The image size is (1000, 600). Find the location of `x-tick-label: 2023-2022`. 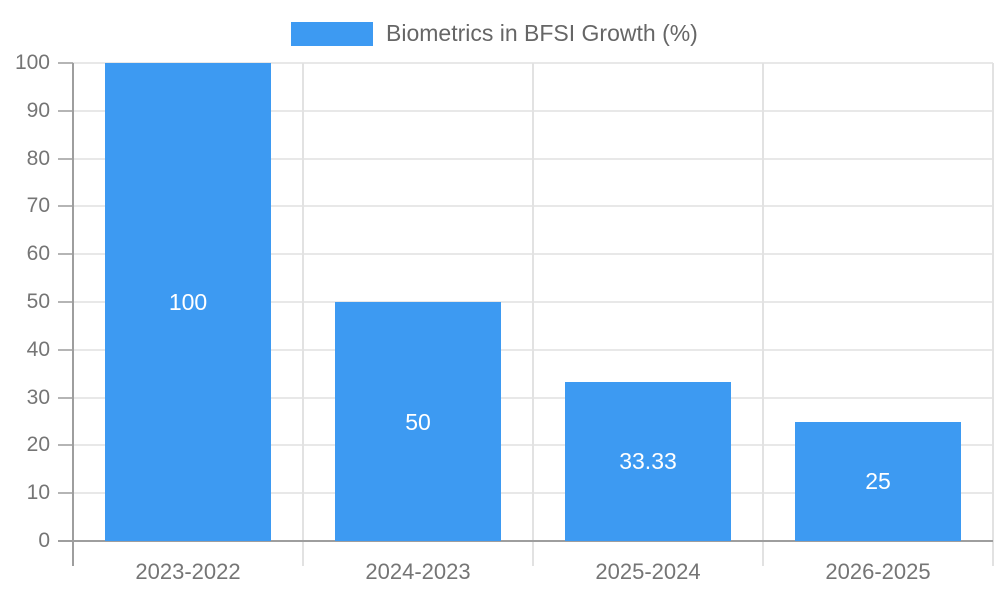

x-tick-label: 2023-2022 is located at coordinates (188, 571).